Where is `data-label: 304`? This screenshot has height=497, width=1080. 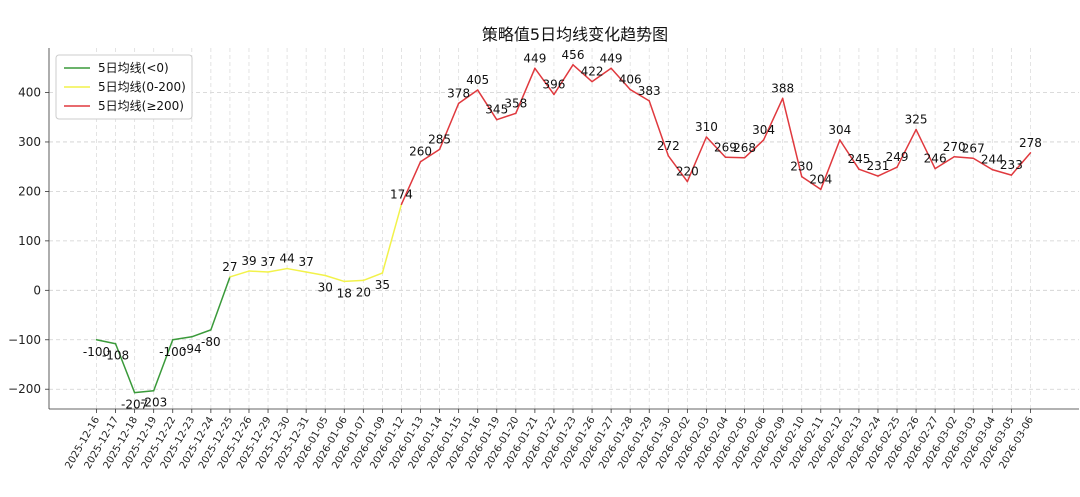 data-label: 304 is located at coordinates (839, 130).